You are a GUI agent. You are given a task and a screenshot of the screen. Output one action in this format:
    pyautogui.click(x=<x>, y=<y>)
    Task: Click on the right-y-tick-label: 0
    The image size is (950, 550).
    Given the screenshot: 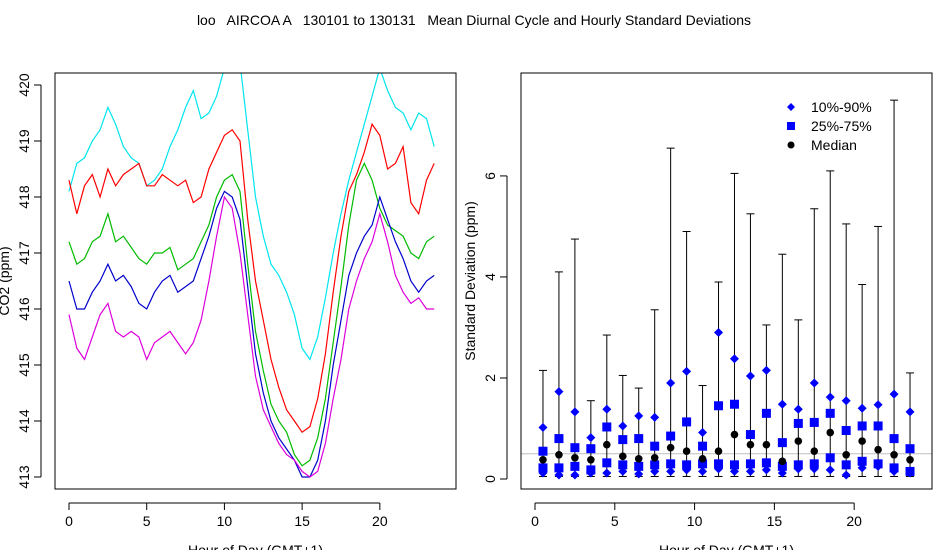 What is the action you would take?
    pyautogui.click(x=490, y=479)
    